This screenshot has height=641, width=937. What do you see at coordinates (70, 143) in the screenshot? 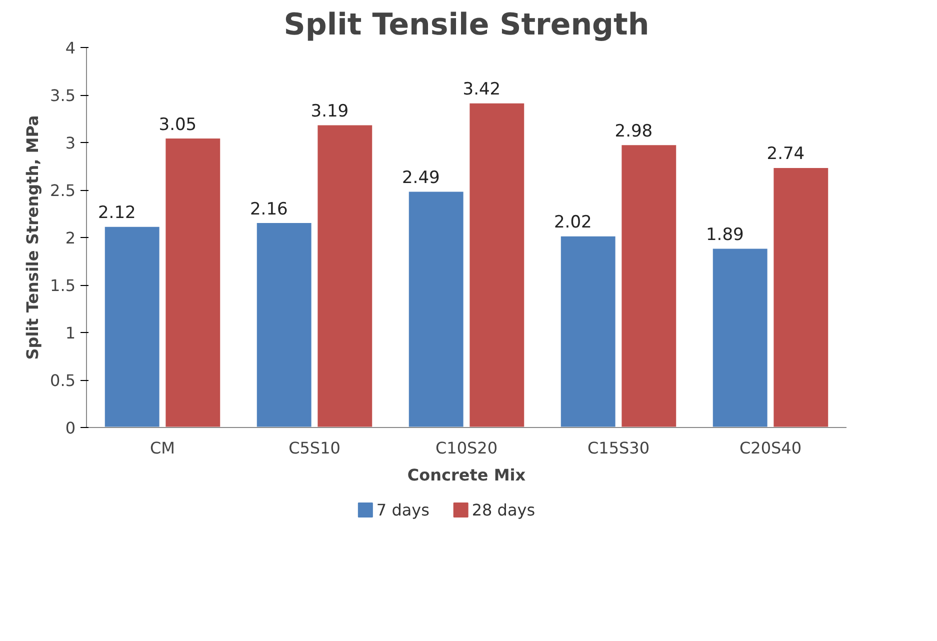
I see `y-tick-label: 3` at bounding box center [70, 143].